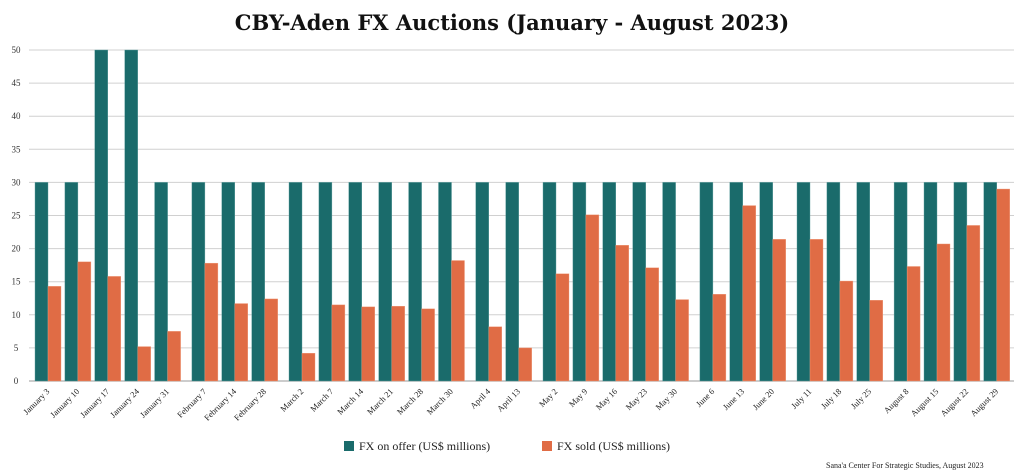  What do you see at coordinates (17, 315) in the screenshot?
I see `y-tick-label: 10` at bounding box center [17, 315].